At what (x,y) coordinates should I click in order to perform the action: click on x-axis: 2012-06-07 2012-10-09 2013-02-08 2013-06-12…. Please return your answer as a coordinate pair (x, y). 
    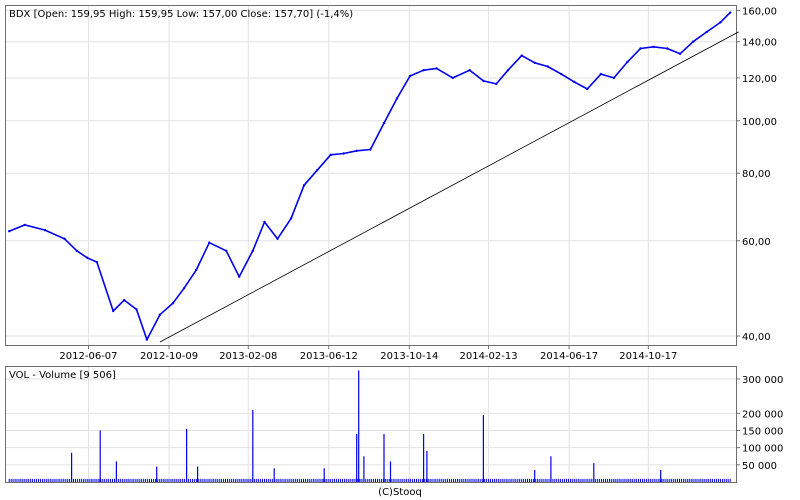
    Looking at the image, I should click on (368, 353).